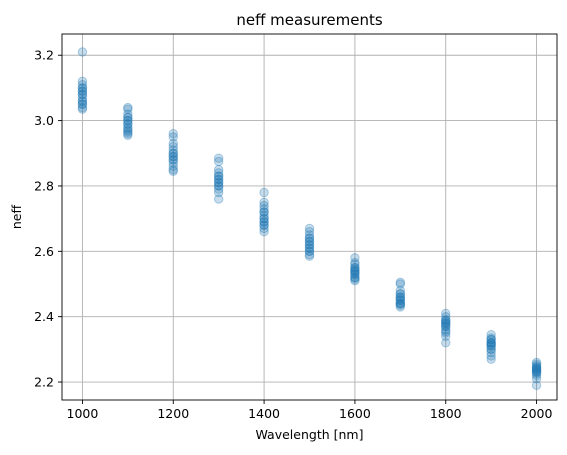  I want to click on x-tick-label: 1400, so click(264, 413).